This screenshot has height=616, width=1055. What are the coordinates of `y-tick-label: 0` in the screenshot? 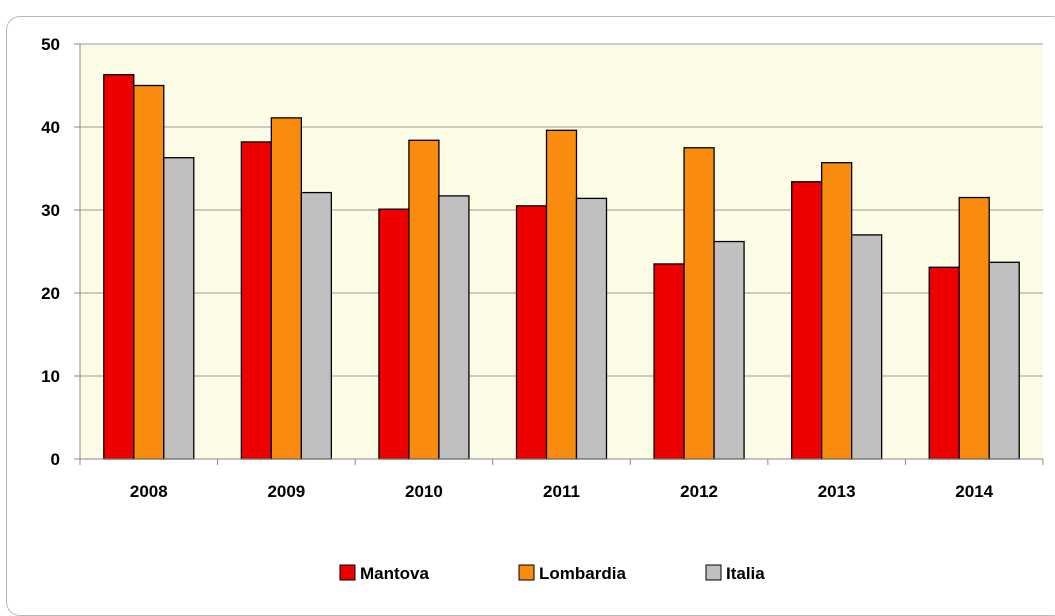 It's located at (55, 459).